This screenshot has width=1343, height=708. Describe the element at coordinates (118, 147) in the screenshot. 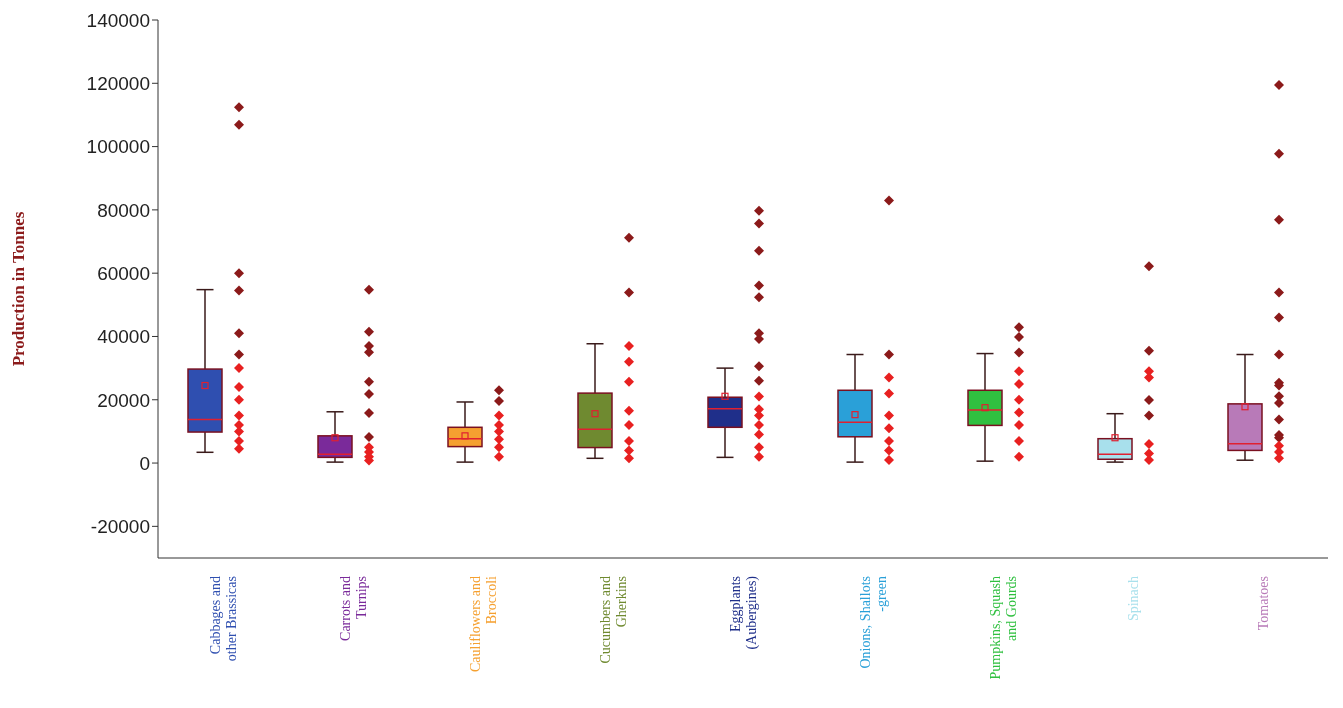

I see `y-tick-label: 100000` at that location.